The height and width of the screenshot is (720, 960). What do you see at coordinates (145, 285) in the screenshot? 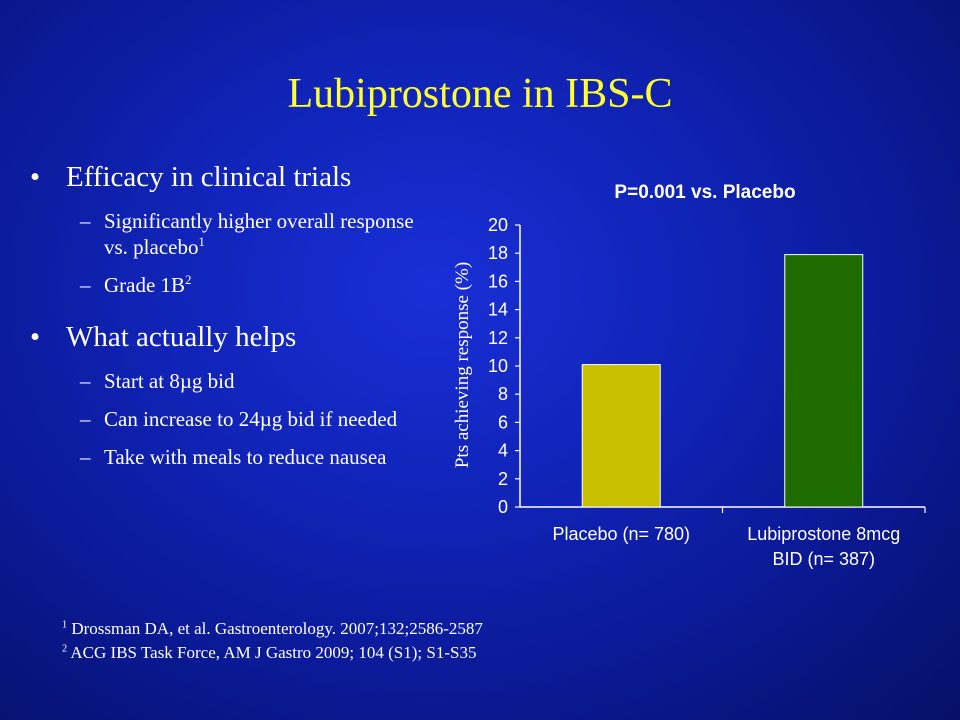
I see `sub-bullet-text: Grade 1B` at bounding box center [145, 285].